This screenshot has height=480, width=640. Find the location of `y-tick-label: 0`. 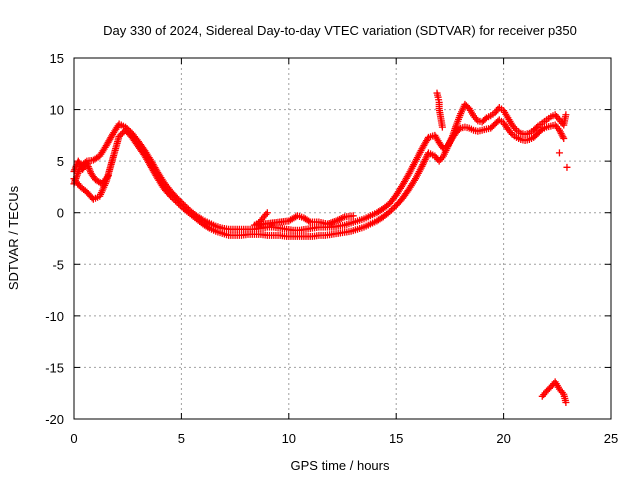

y-tick-label: 0 is located at coordinates (60, 213).